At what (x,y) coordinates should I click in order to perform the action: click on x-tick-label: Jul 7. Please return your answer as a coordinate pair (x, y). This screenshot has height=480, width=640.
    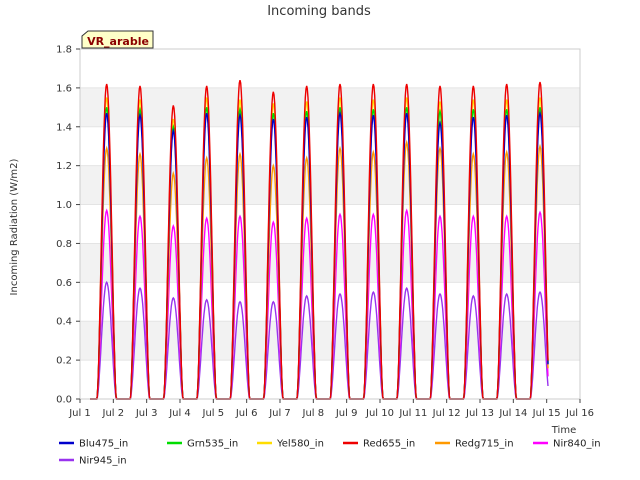
    Looking at the image, I should click on (279, 413).